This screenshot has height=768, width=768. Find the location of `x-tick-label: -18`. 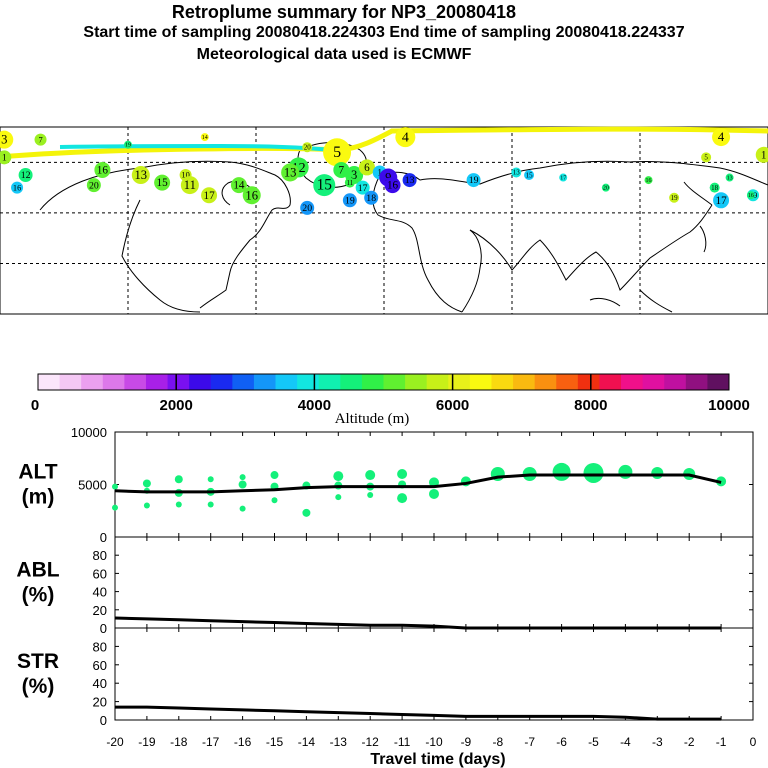

x-tick-label: -18 is located at coordinates (179, 742).